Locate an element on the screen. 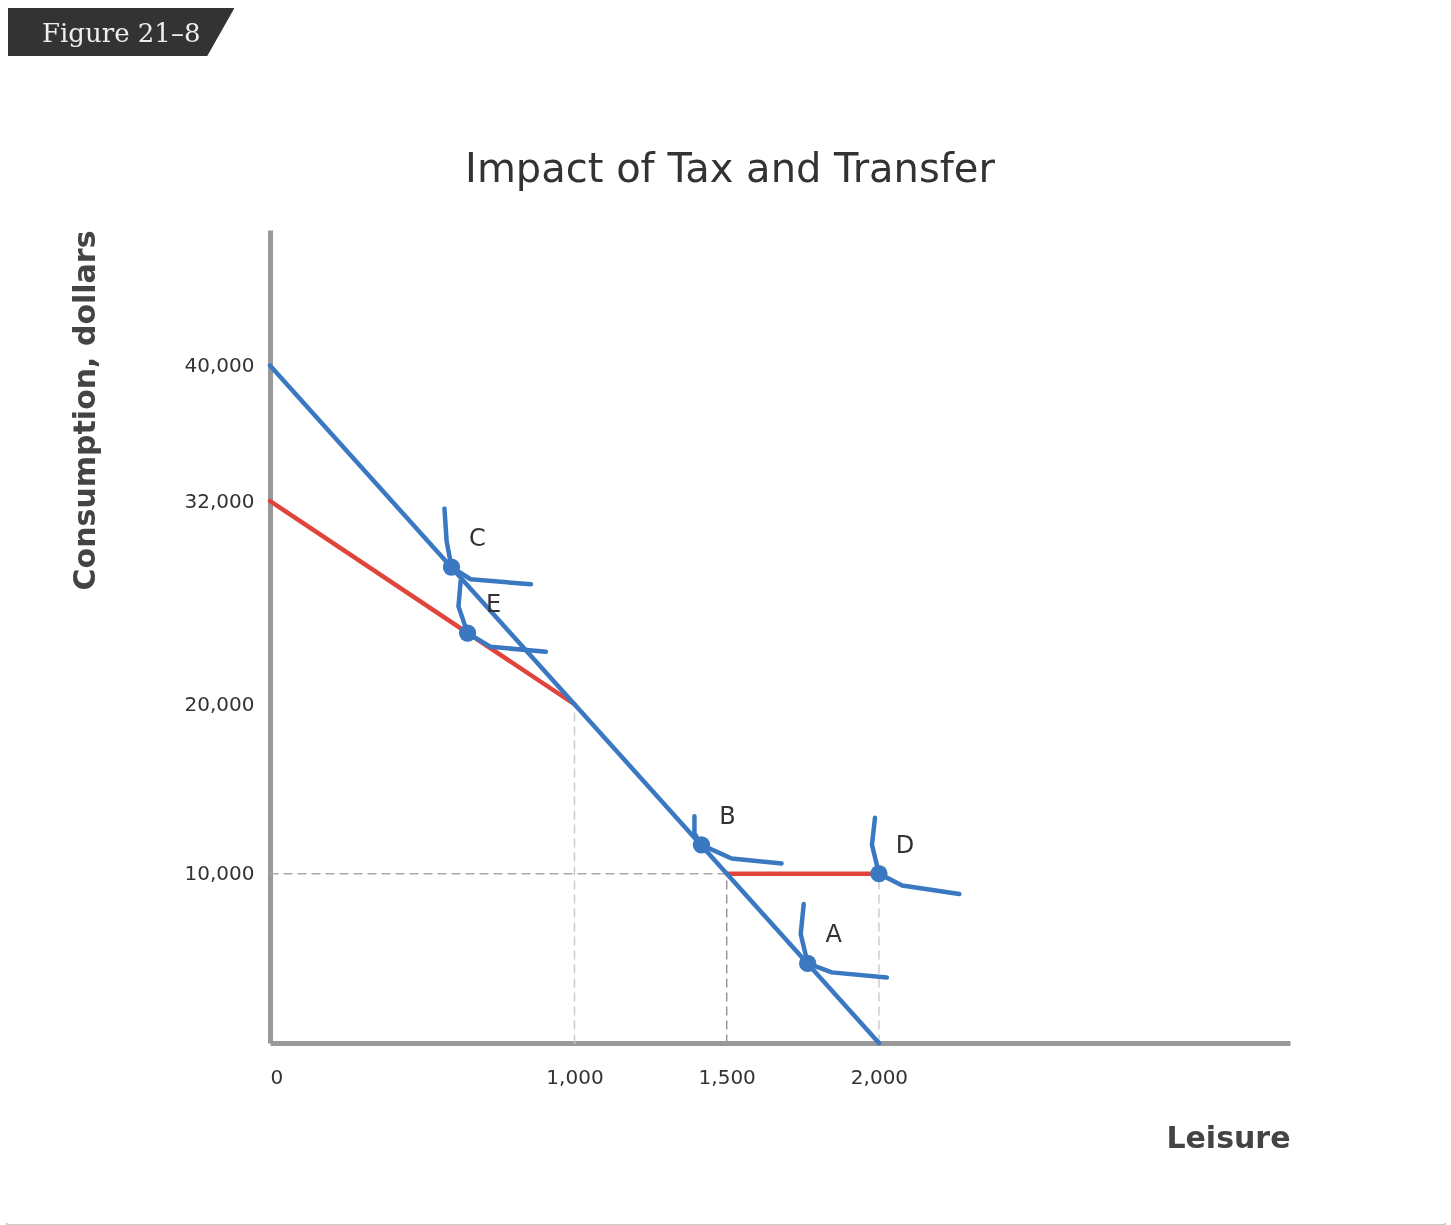  x-tick-label: 0 is located at coordinates (277, 1076).